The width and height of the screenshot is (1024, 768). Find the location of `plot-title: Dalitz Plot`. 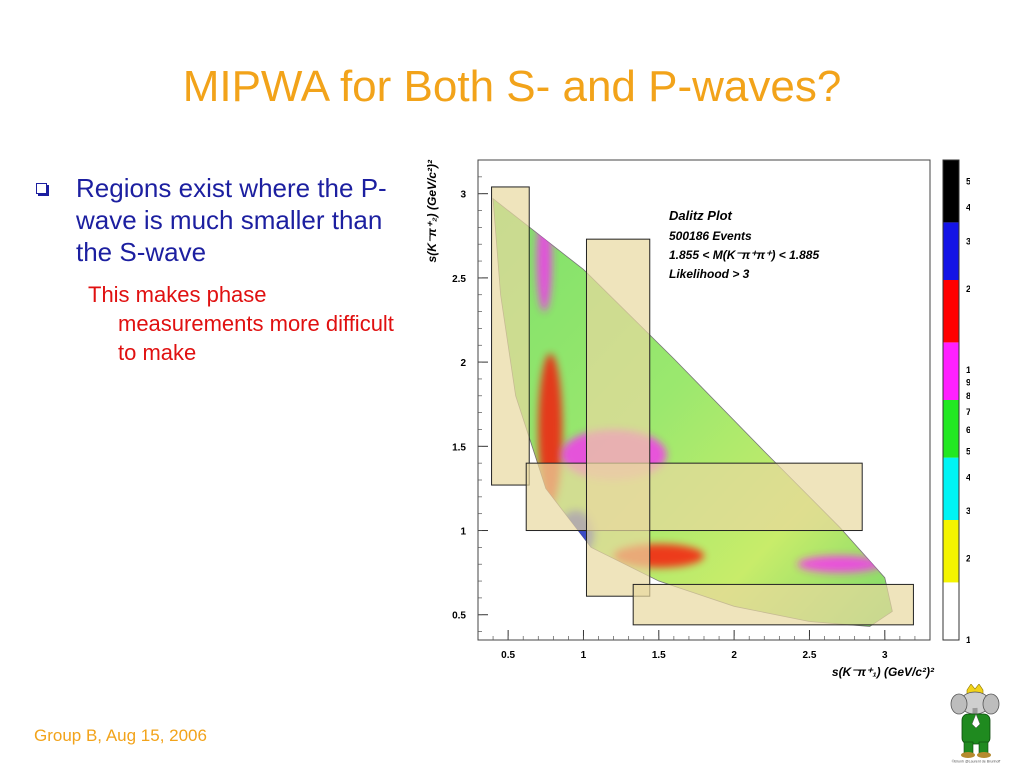

plot-title: Dalitz Plot is located at coordinates (701, 215).